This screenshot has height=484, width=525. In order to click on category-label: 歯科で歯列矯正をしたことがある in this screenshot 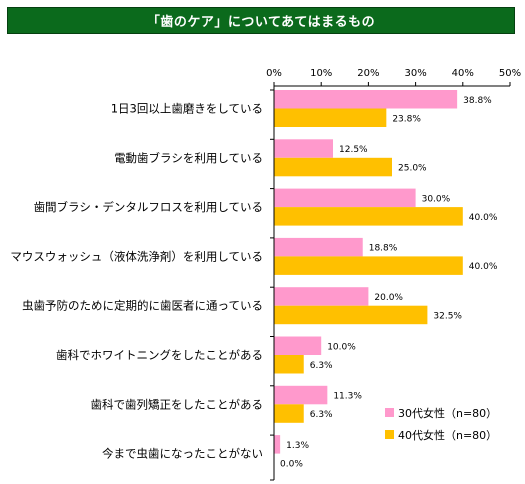, I will do `click(177, 404)`.